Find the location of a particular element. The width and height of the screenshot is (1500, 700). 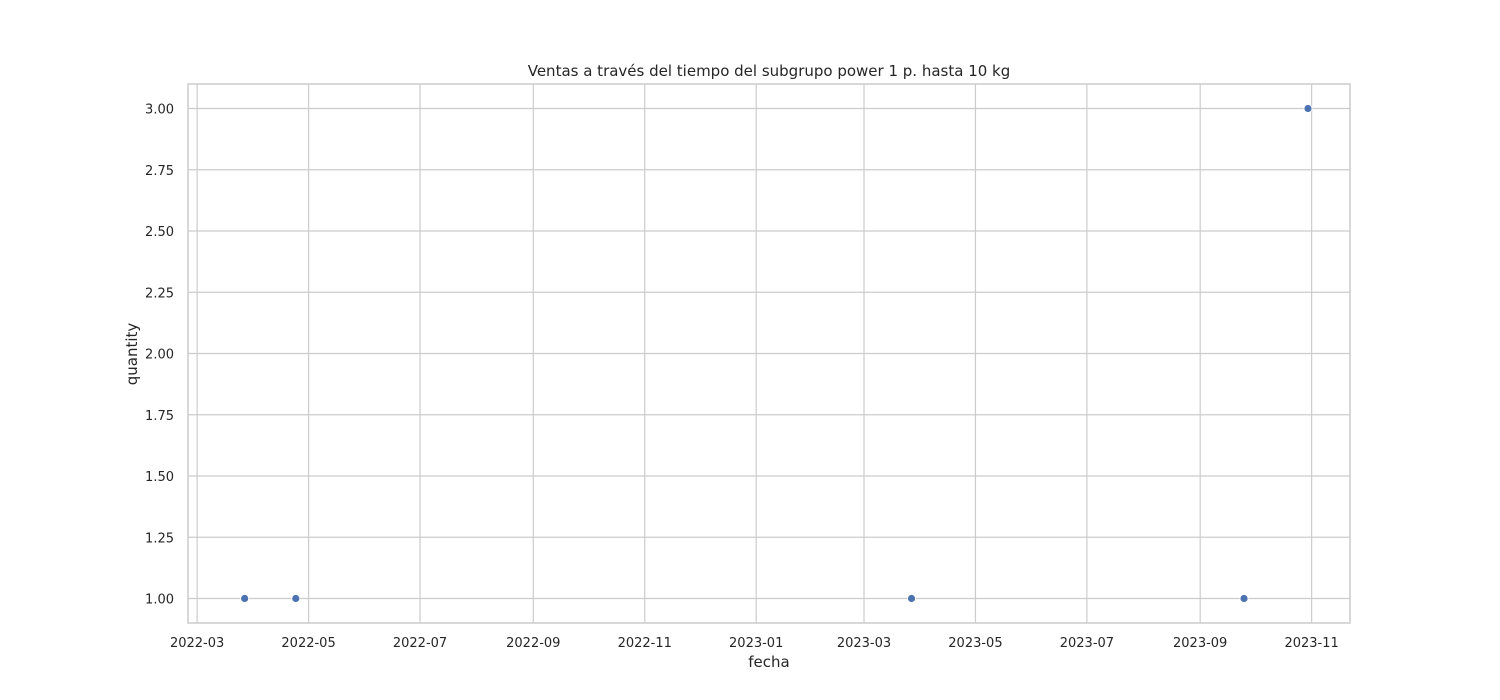

x-tick-label: 2022-09 is located at coordinates (533, 643).